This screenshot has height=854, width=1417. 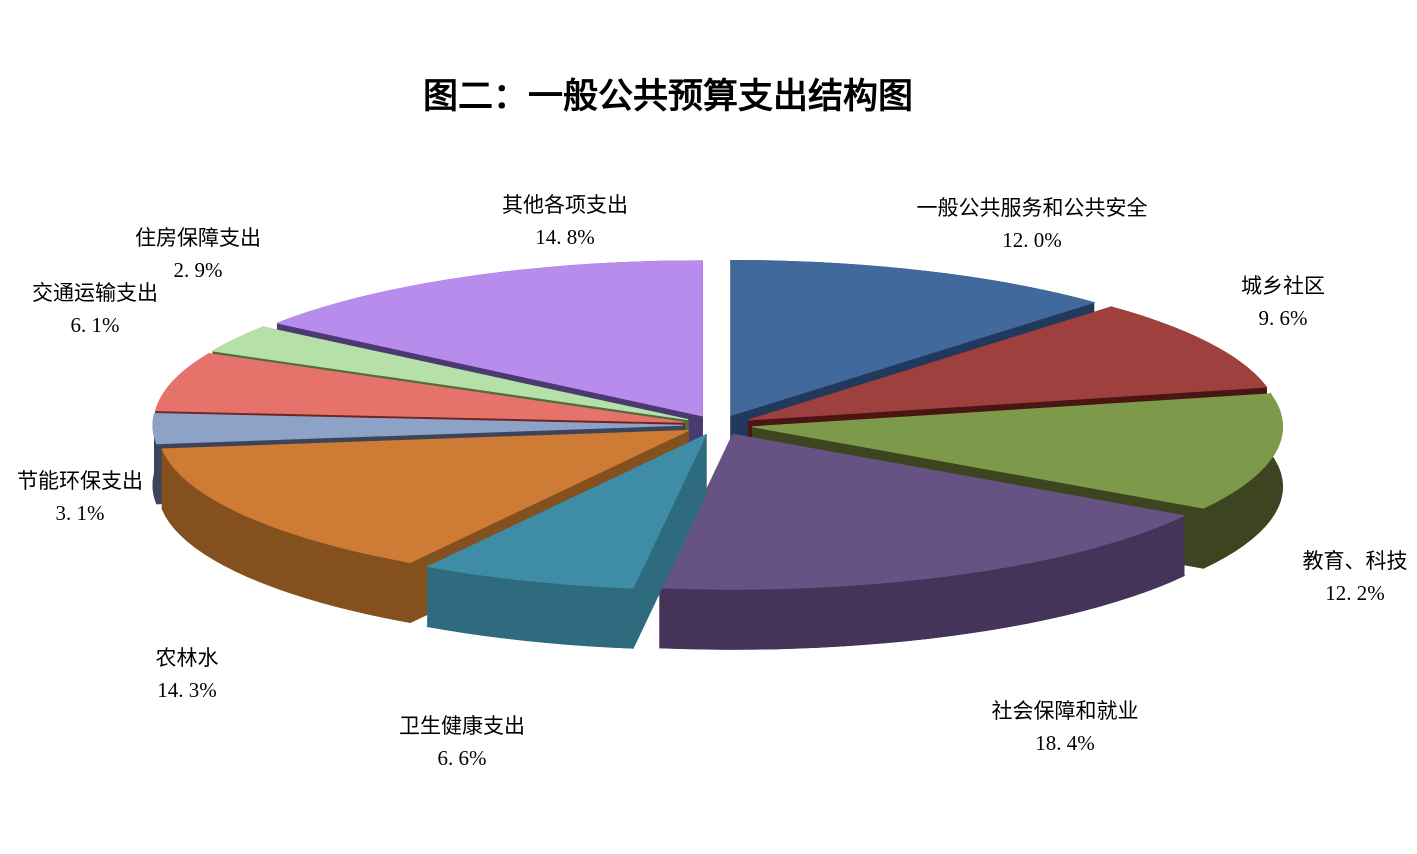 I want to click on slice-label: 卫生健康支出, so click(x=462, y=726).